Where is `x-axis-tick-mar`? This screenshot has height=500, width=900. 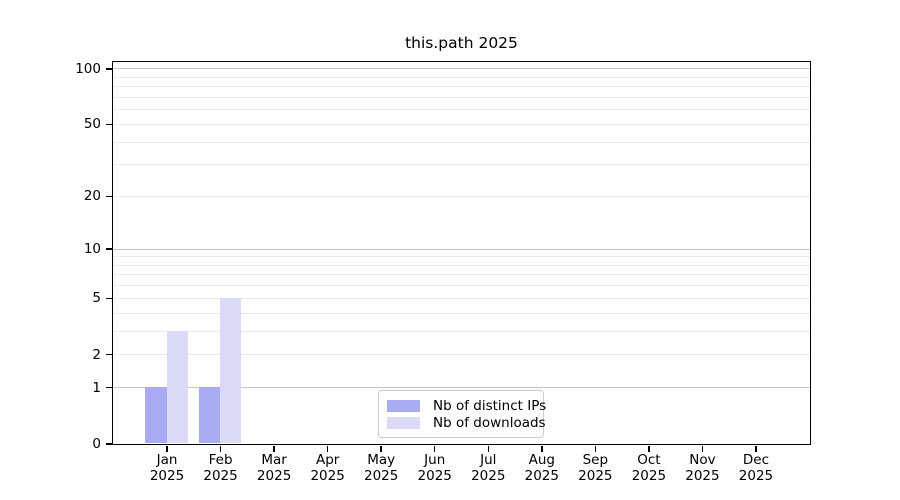 x-axis-tick-mar is located at coordinates (274, 448).